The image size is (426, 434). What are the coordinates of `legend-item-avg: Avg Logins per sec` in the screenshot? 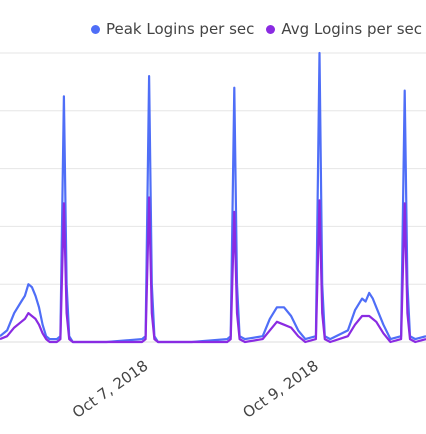 It's located at (344, 29).